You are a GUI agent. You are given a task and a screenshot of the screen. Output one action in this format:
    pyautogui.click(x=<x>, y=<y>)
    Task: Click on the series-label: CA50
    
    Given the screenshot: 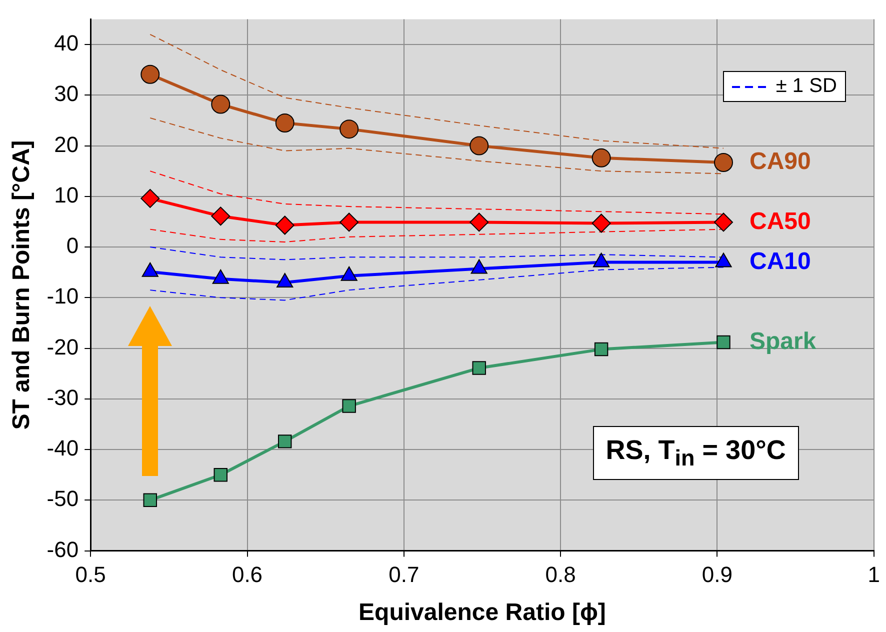 What is the action you would take?
    pyautogui.click(x=780, y=221)
    